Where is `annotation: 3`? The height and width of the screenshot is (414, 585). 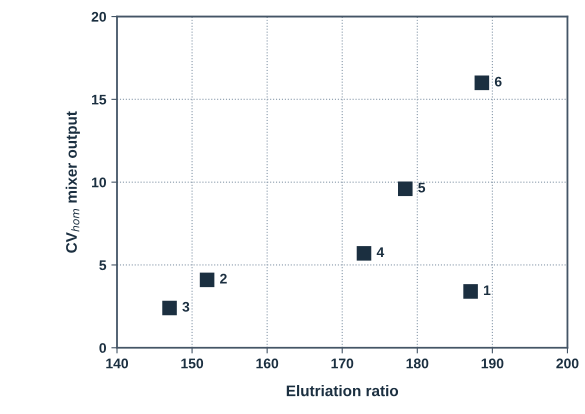
annotation: 3 is located at coordinates (186, 307).